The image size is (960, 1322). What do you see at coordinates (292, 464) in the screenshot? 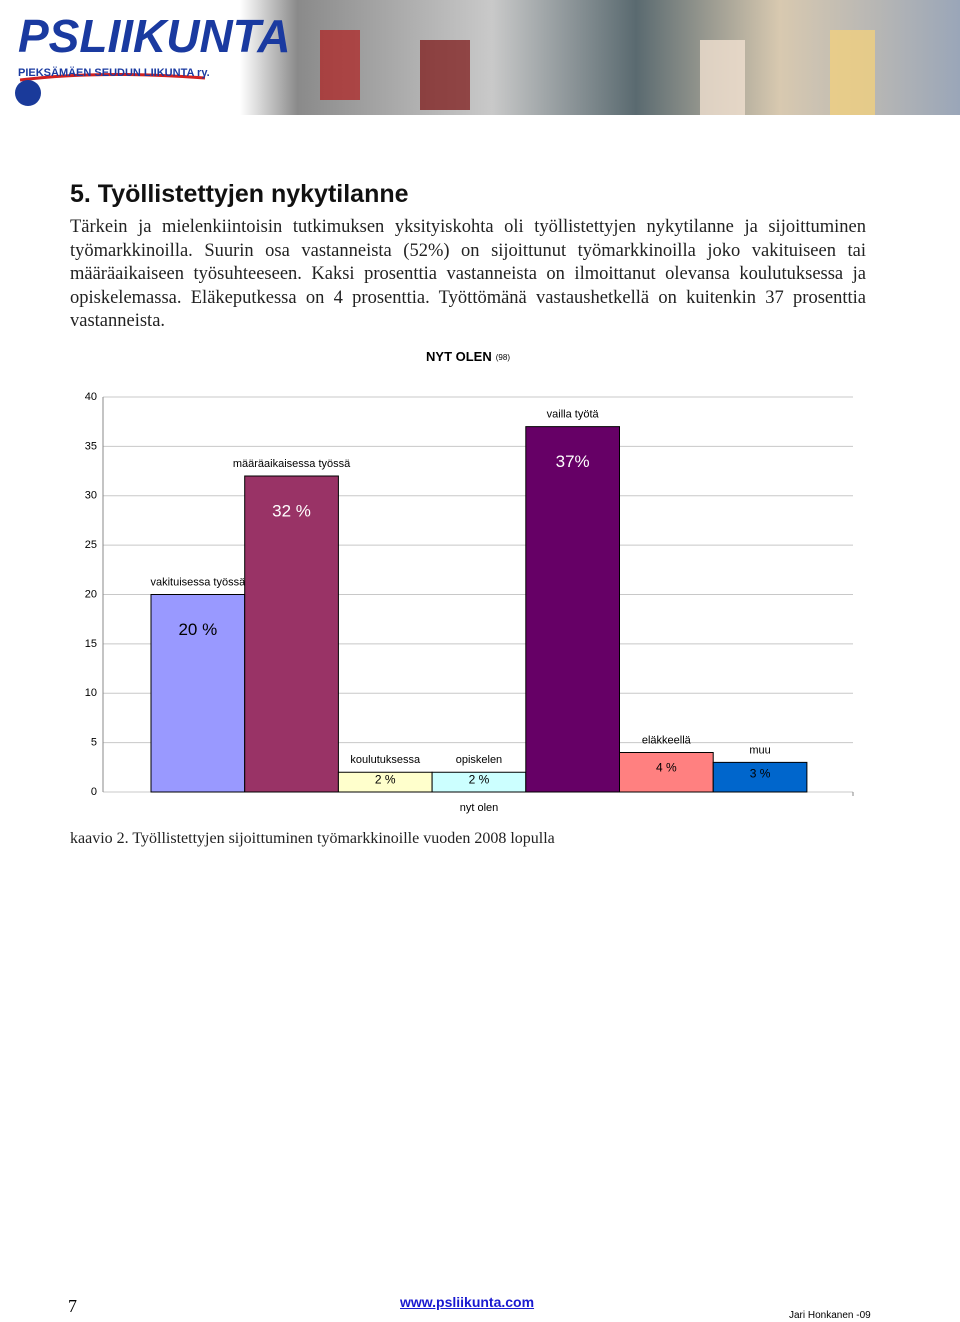
I see `category-label: määräaikaisessa työssä` at bounding box center [292, 464].